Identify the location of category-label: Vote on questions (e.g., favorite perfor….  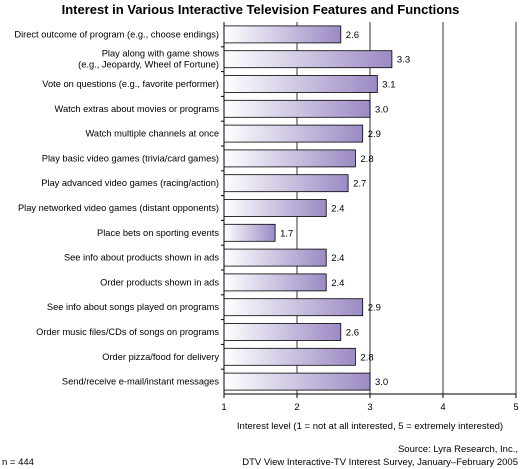
(130, 84).